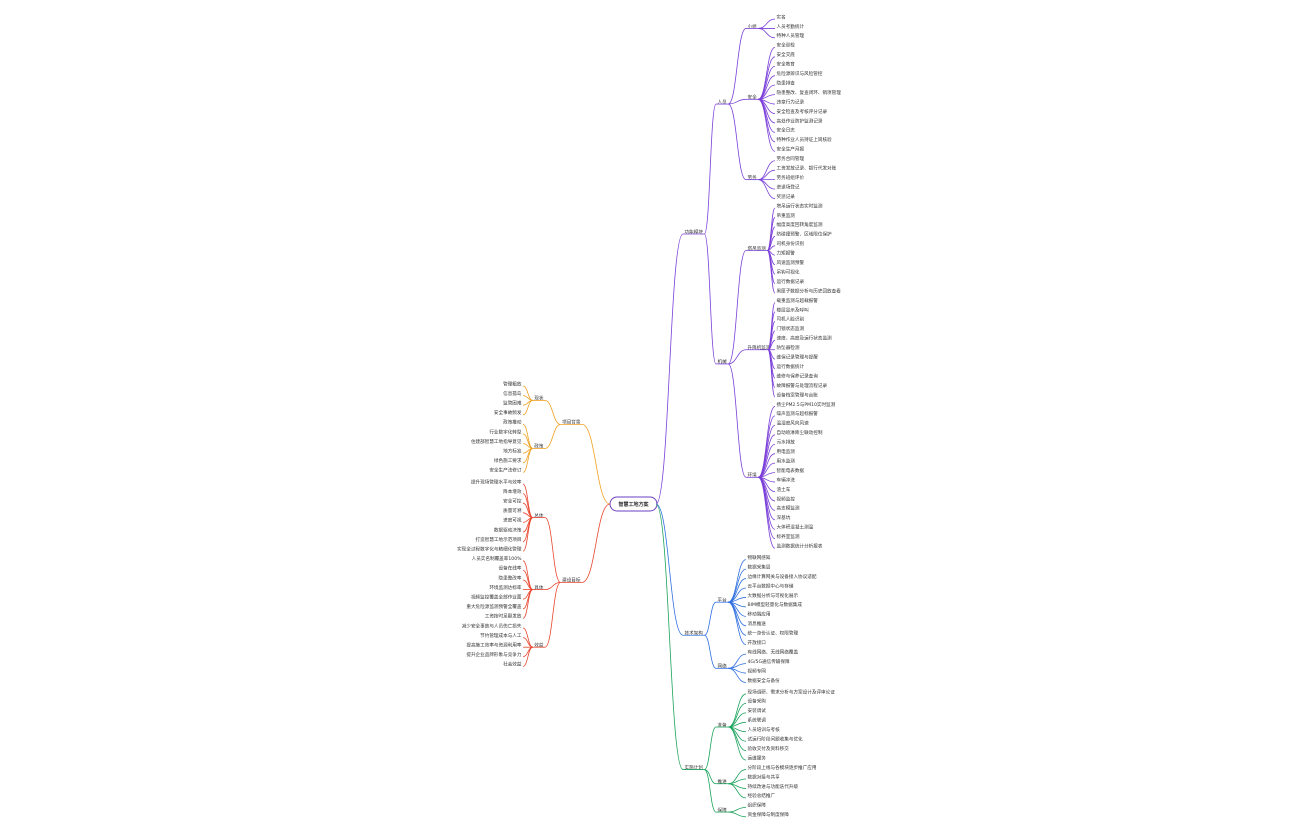 The image size is (1296, 840). Describe the element at coordinates (539, 645) in the screenshot. I see `topic-label: 效益` at that location.